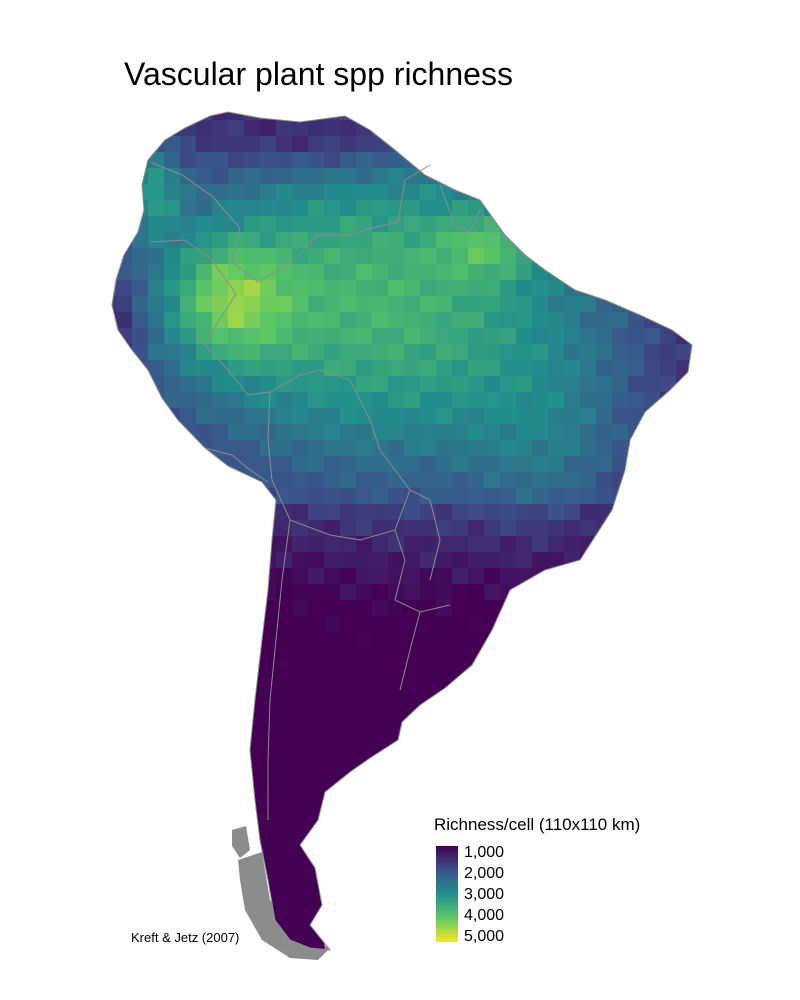  I want to click on no-data-island, so click(241, 842).